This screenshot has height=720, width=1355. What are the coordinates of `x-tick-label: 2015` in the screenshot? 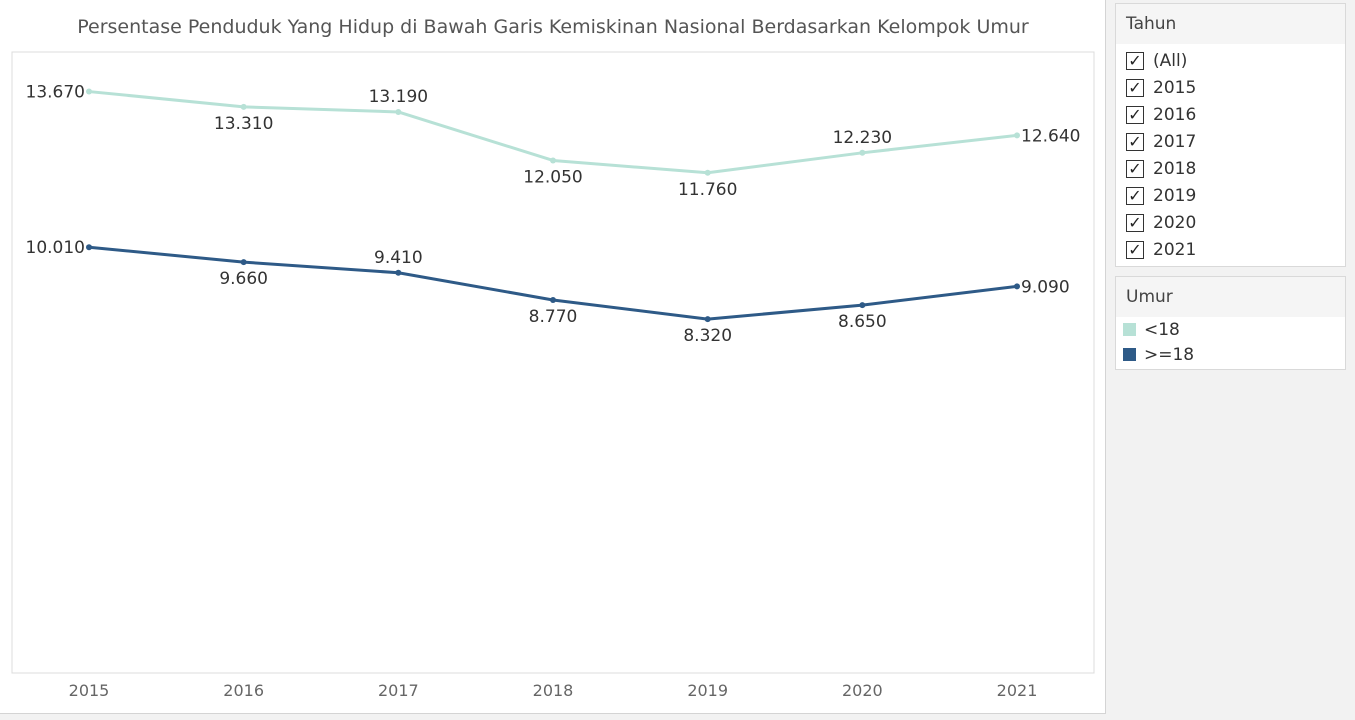 It's located at (89, 690).